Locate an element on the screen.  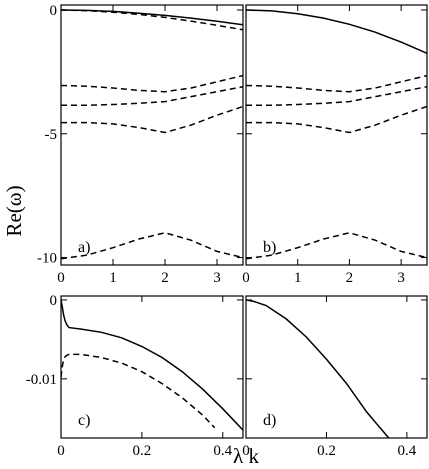
x-axis-title: λ k is located at coordinates (246, 456).